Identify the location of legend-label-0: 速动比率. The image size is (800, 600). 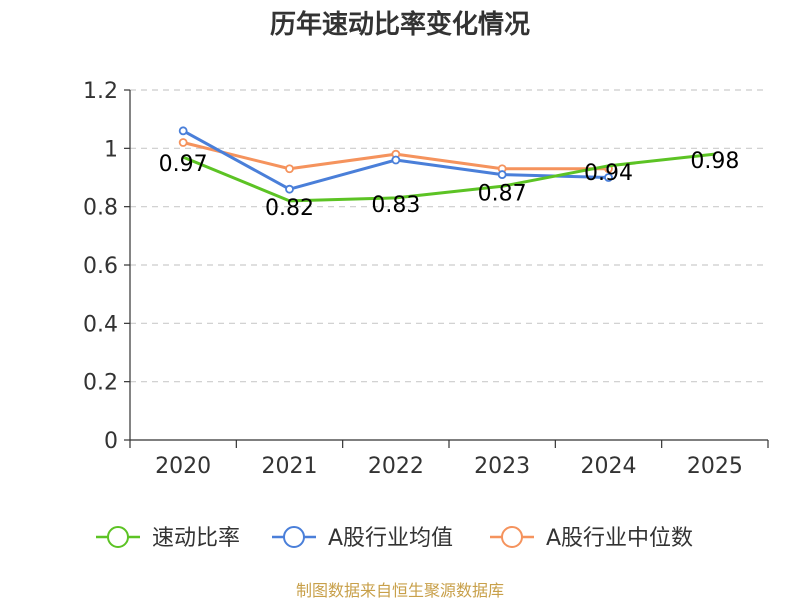
(196, 538).